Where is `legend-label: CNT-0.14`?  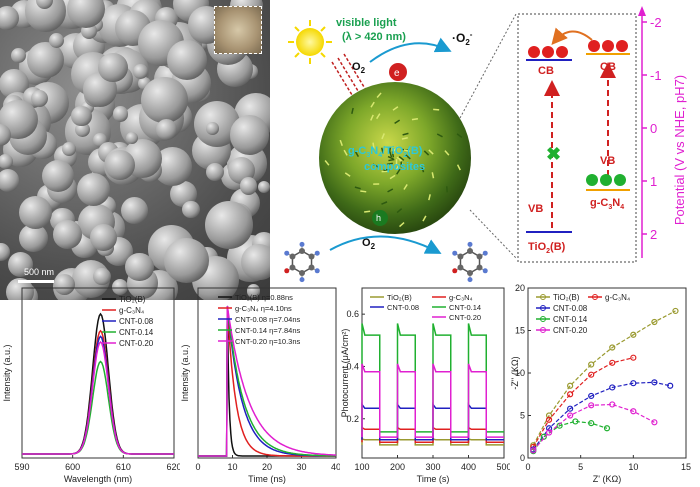
legend-label: CNT-0.14 is located at coordinates (136, 332).